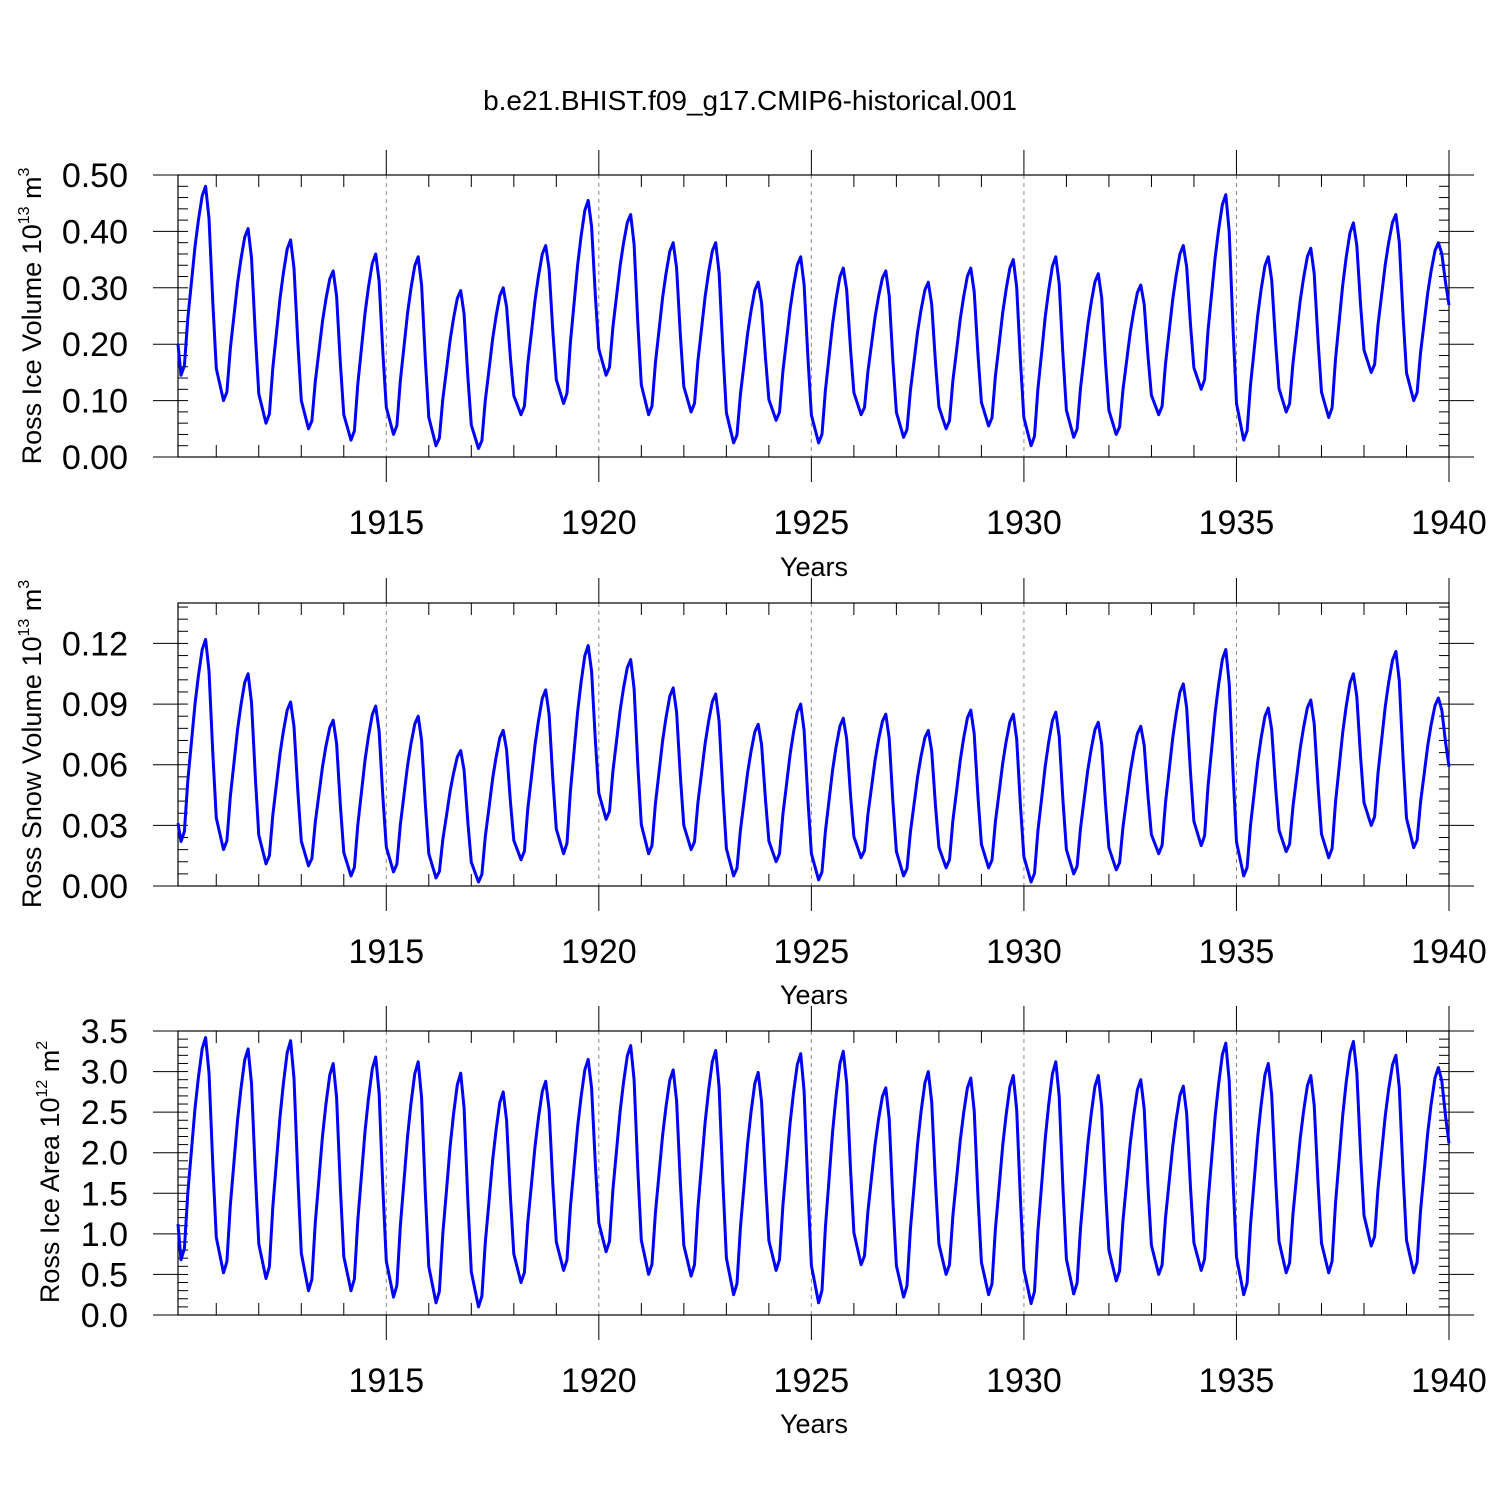 Image resolution: width=1500 pixels, height=1500 pixels. What do you see at coordinates (750, 100) in the screenshot?
I see `figure-title: b.e21.BHIST.f09_g17.CMIP6-historical.001` at bounding box center [750, 100].